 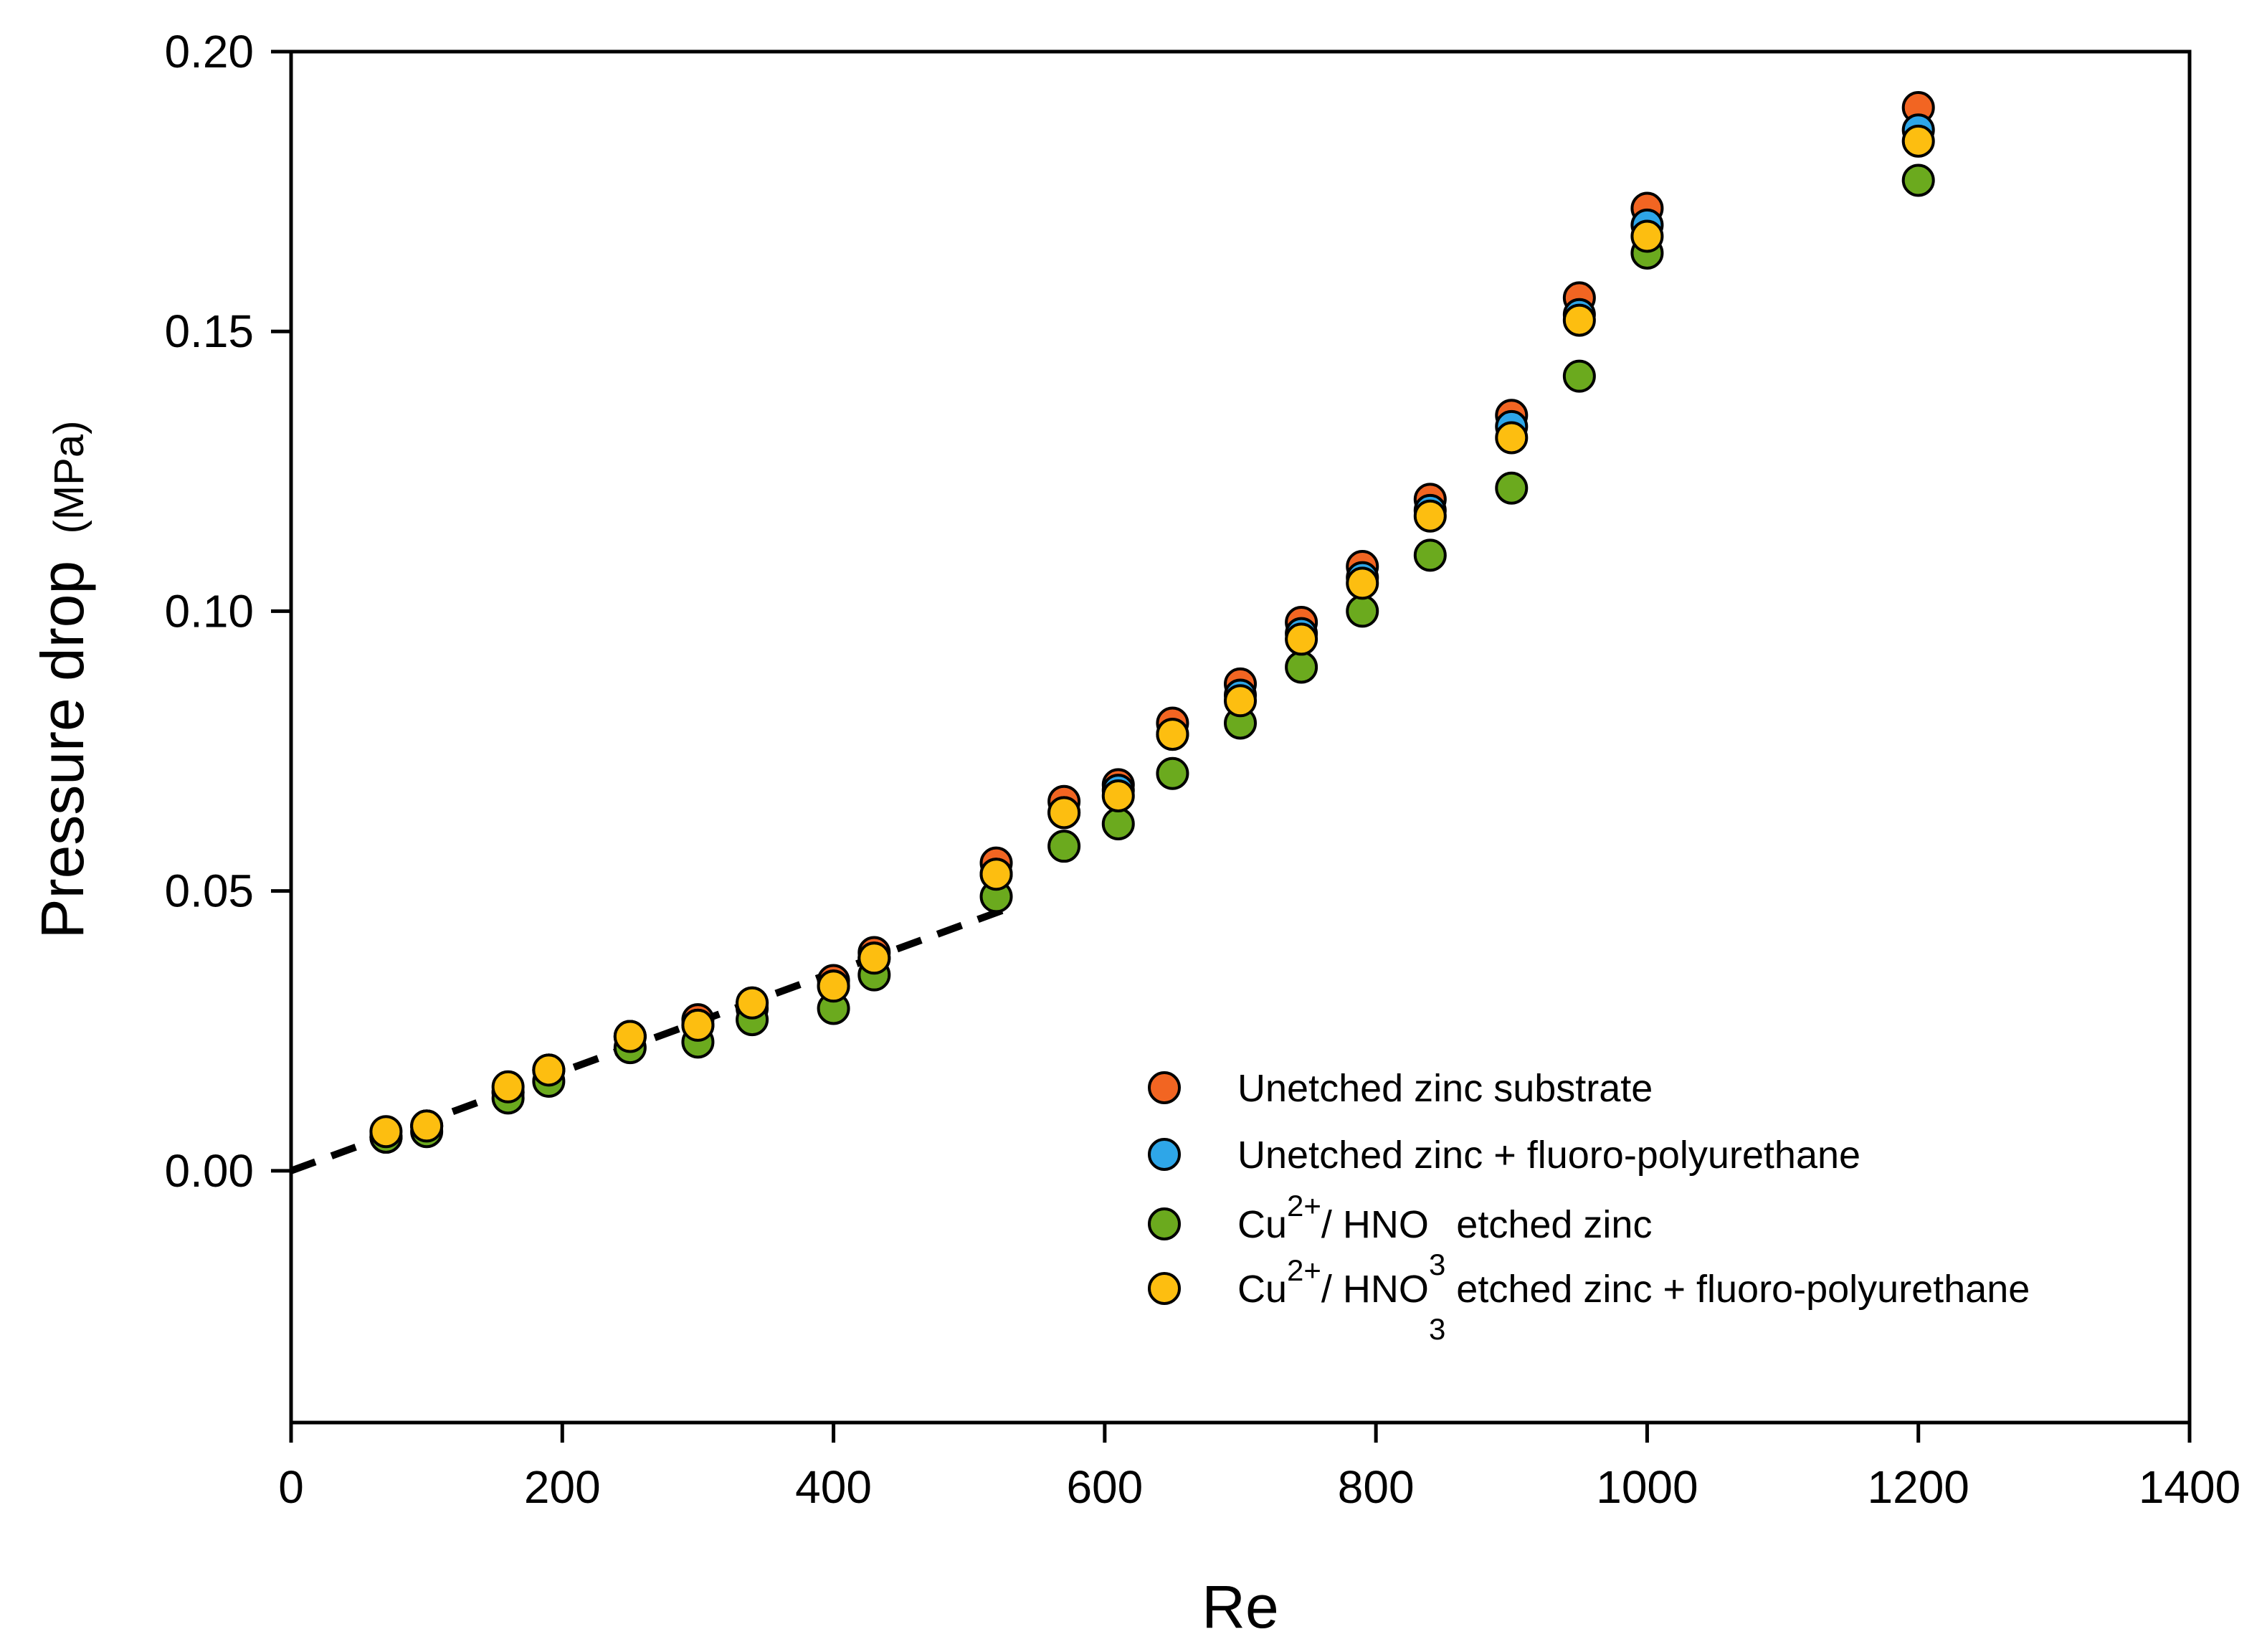 I want to click on x-tick-label: 1400, so click(x=2189, y=1487).